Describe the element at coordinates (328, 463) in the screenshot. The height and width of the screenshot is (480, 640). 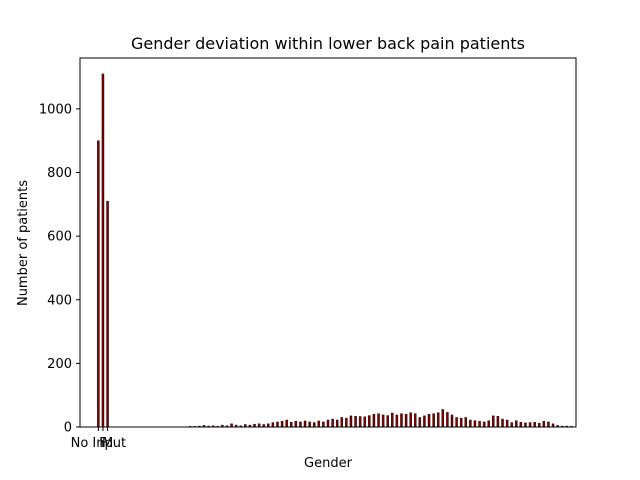
I see `x-axis-label: Gender` at that location.